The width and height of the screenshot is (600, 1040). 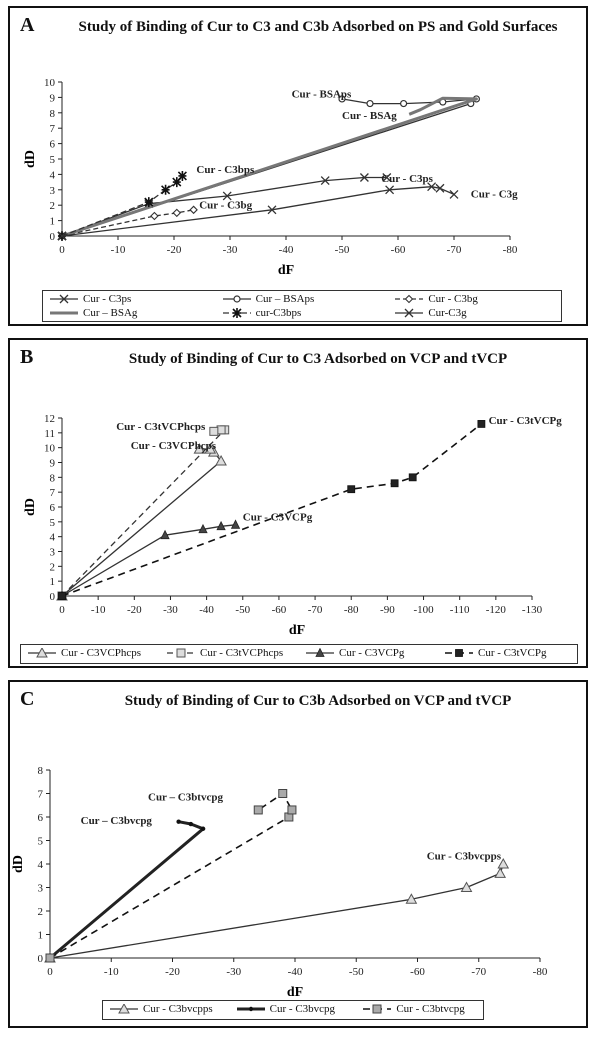 I want to click on x-tick-label: -20, so click(x=134, y=610).